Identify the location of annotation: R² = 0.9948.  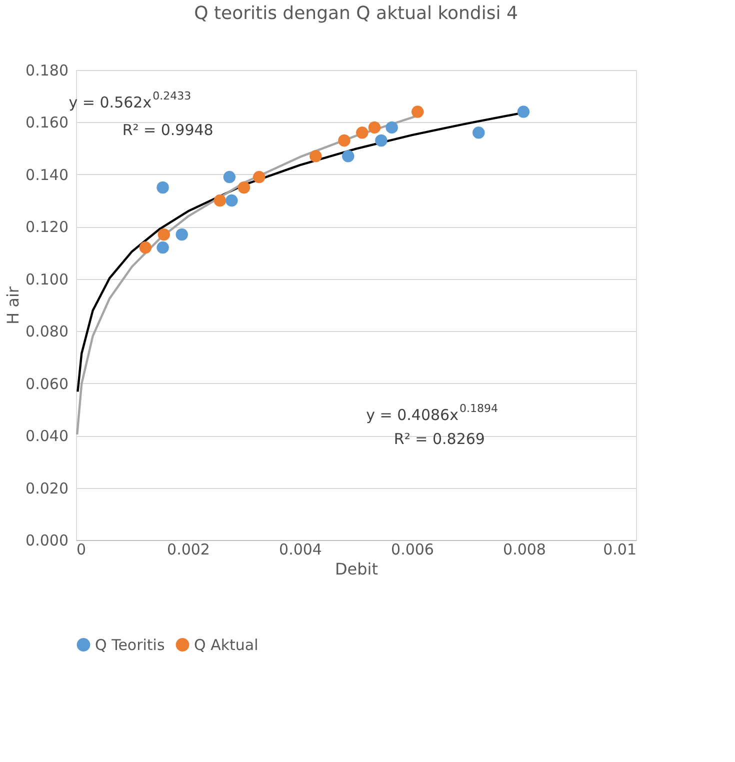
(168, 130).